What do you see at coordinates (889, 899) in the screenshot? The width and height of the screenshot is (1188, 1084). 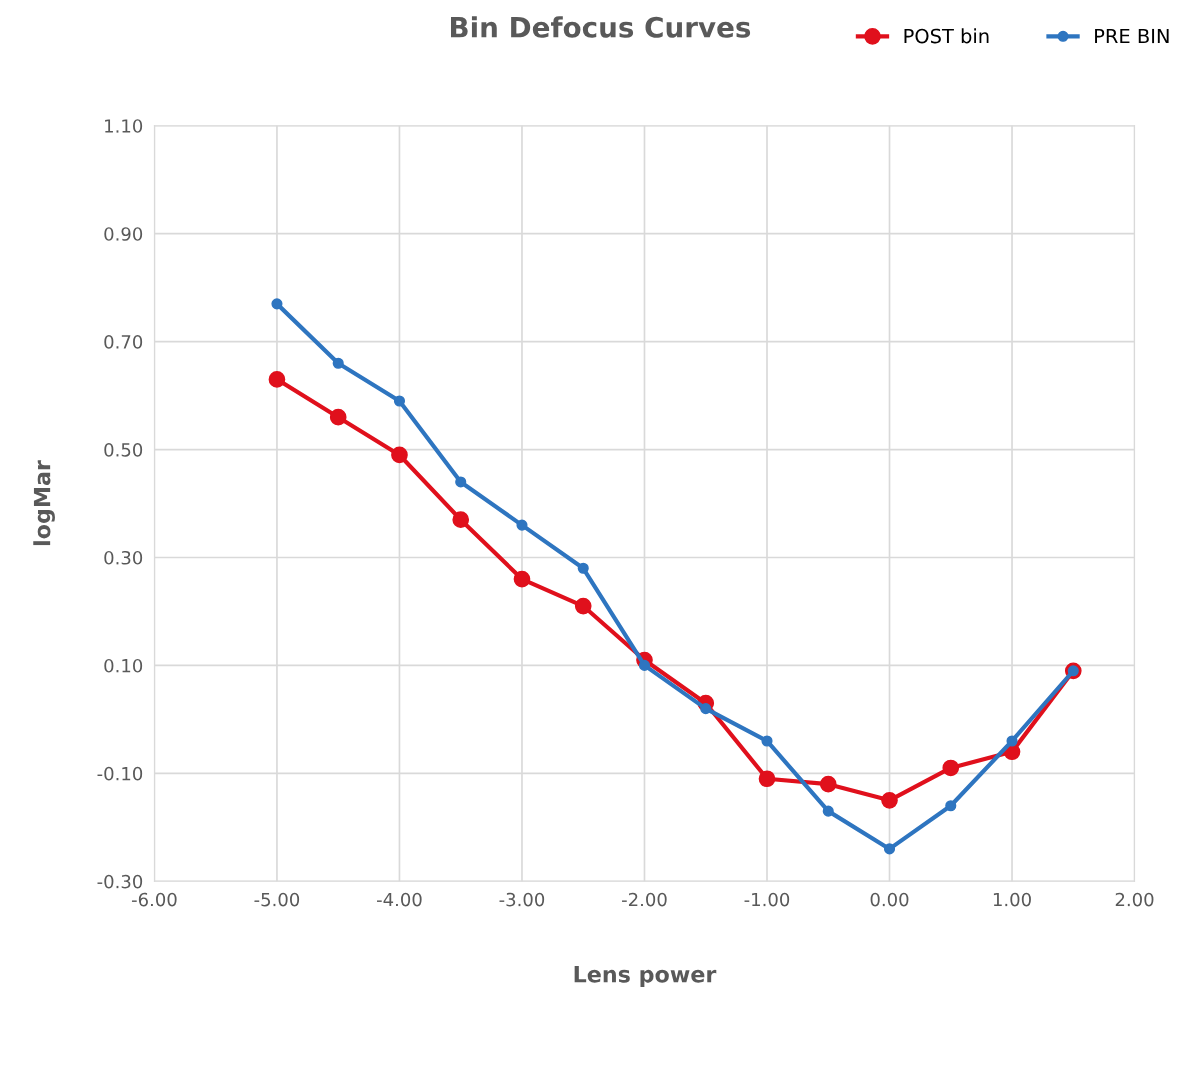 I see `x-tick-label: 0.00` at bounding box center [889, 899].